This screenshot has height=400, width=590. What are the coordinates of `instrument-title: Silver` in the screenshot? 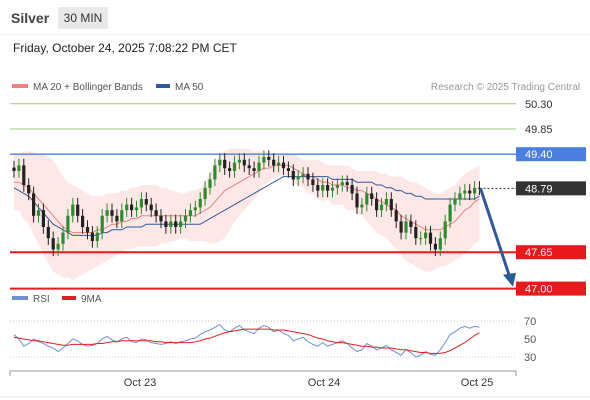 It's located at (30, 18).